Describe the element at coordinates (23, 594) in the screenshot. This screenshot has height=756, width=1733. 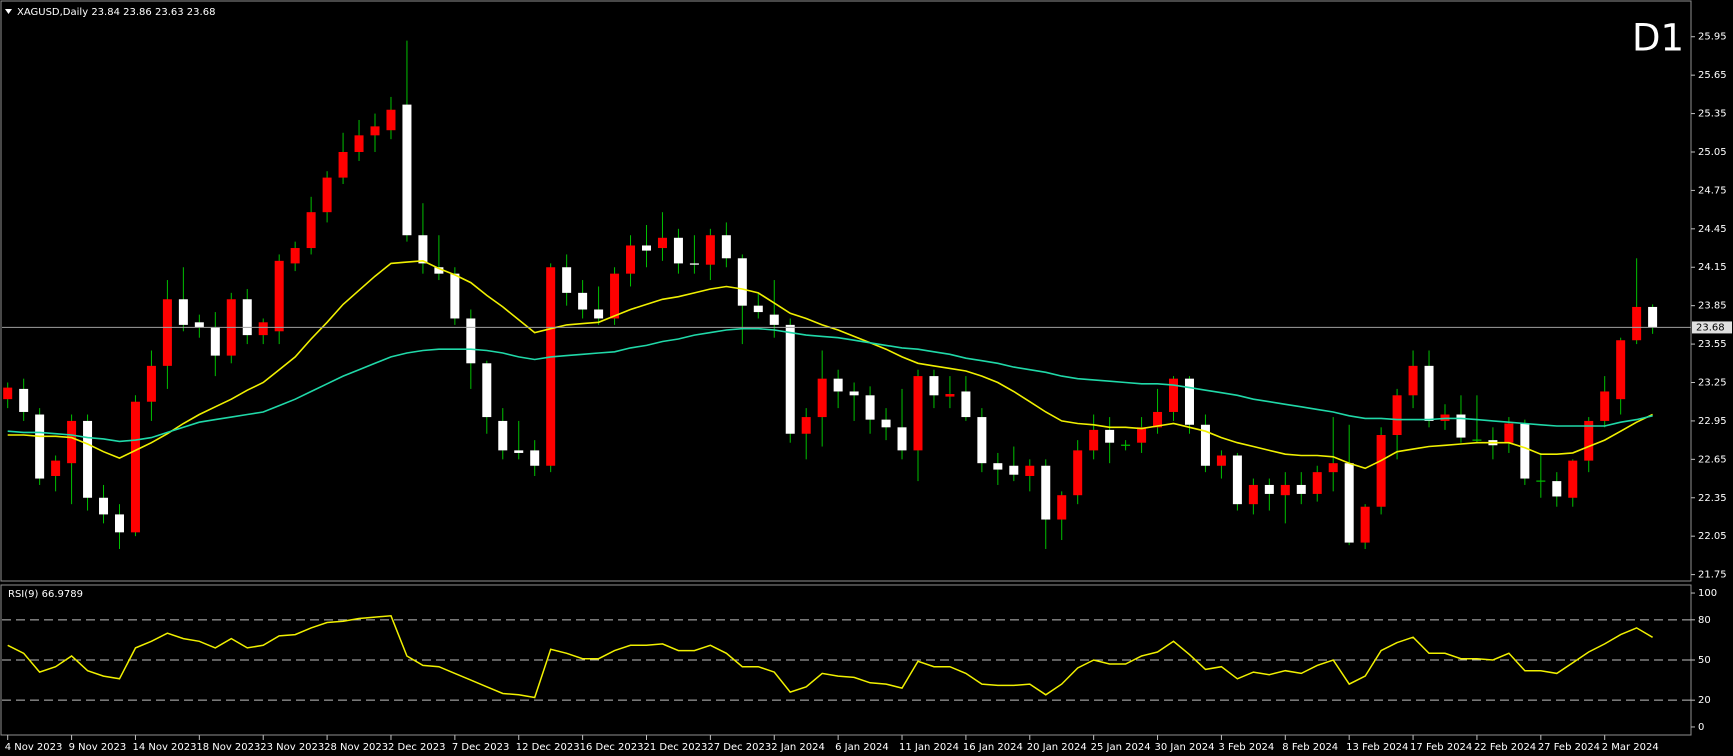
I see `rsi-title: RSI(9)` at that location.